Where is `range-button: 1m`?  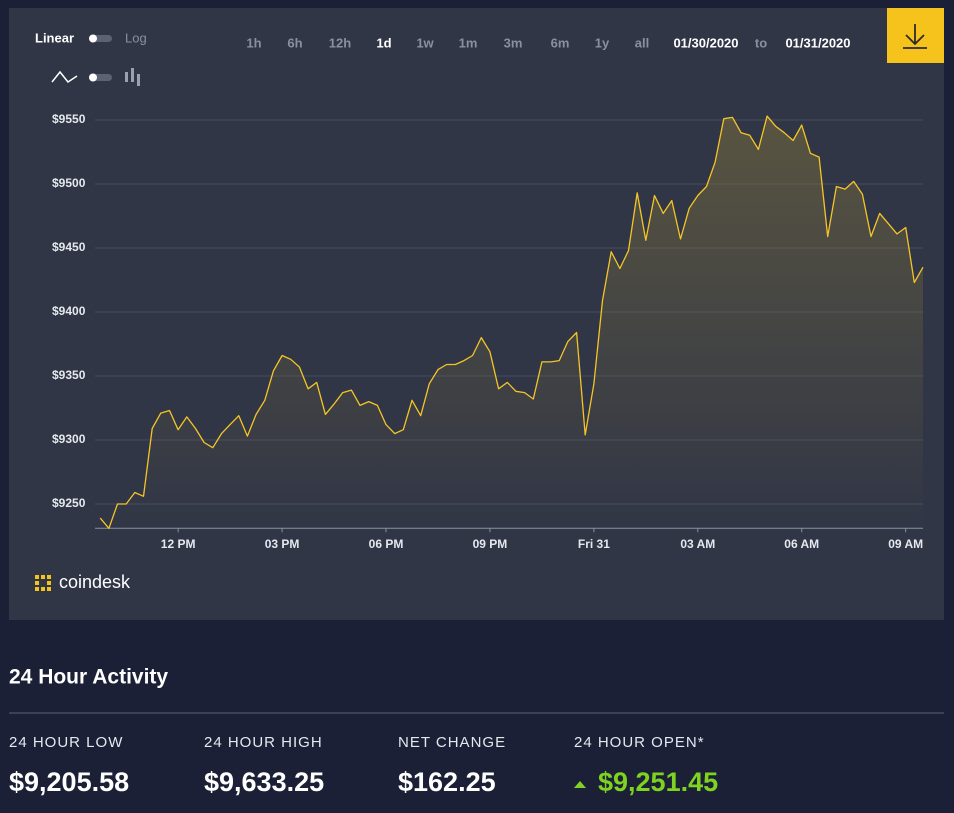 range-button: 1m is located at coordinates (468, 42).